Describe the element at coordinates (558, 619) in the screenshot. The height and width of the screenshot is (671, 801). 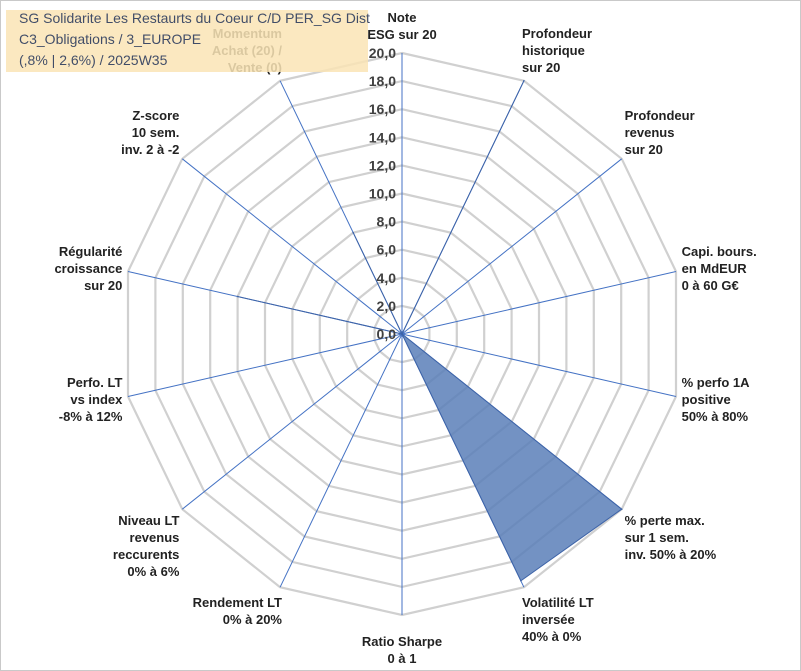
I see `axis-label: Volatilité LT inversée 40% à 0%` at that location.